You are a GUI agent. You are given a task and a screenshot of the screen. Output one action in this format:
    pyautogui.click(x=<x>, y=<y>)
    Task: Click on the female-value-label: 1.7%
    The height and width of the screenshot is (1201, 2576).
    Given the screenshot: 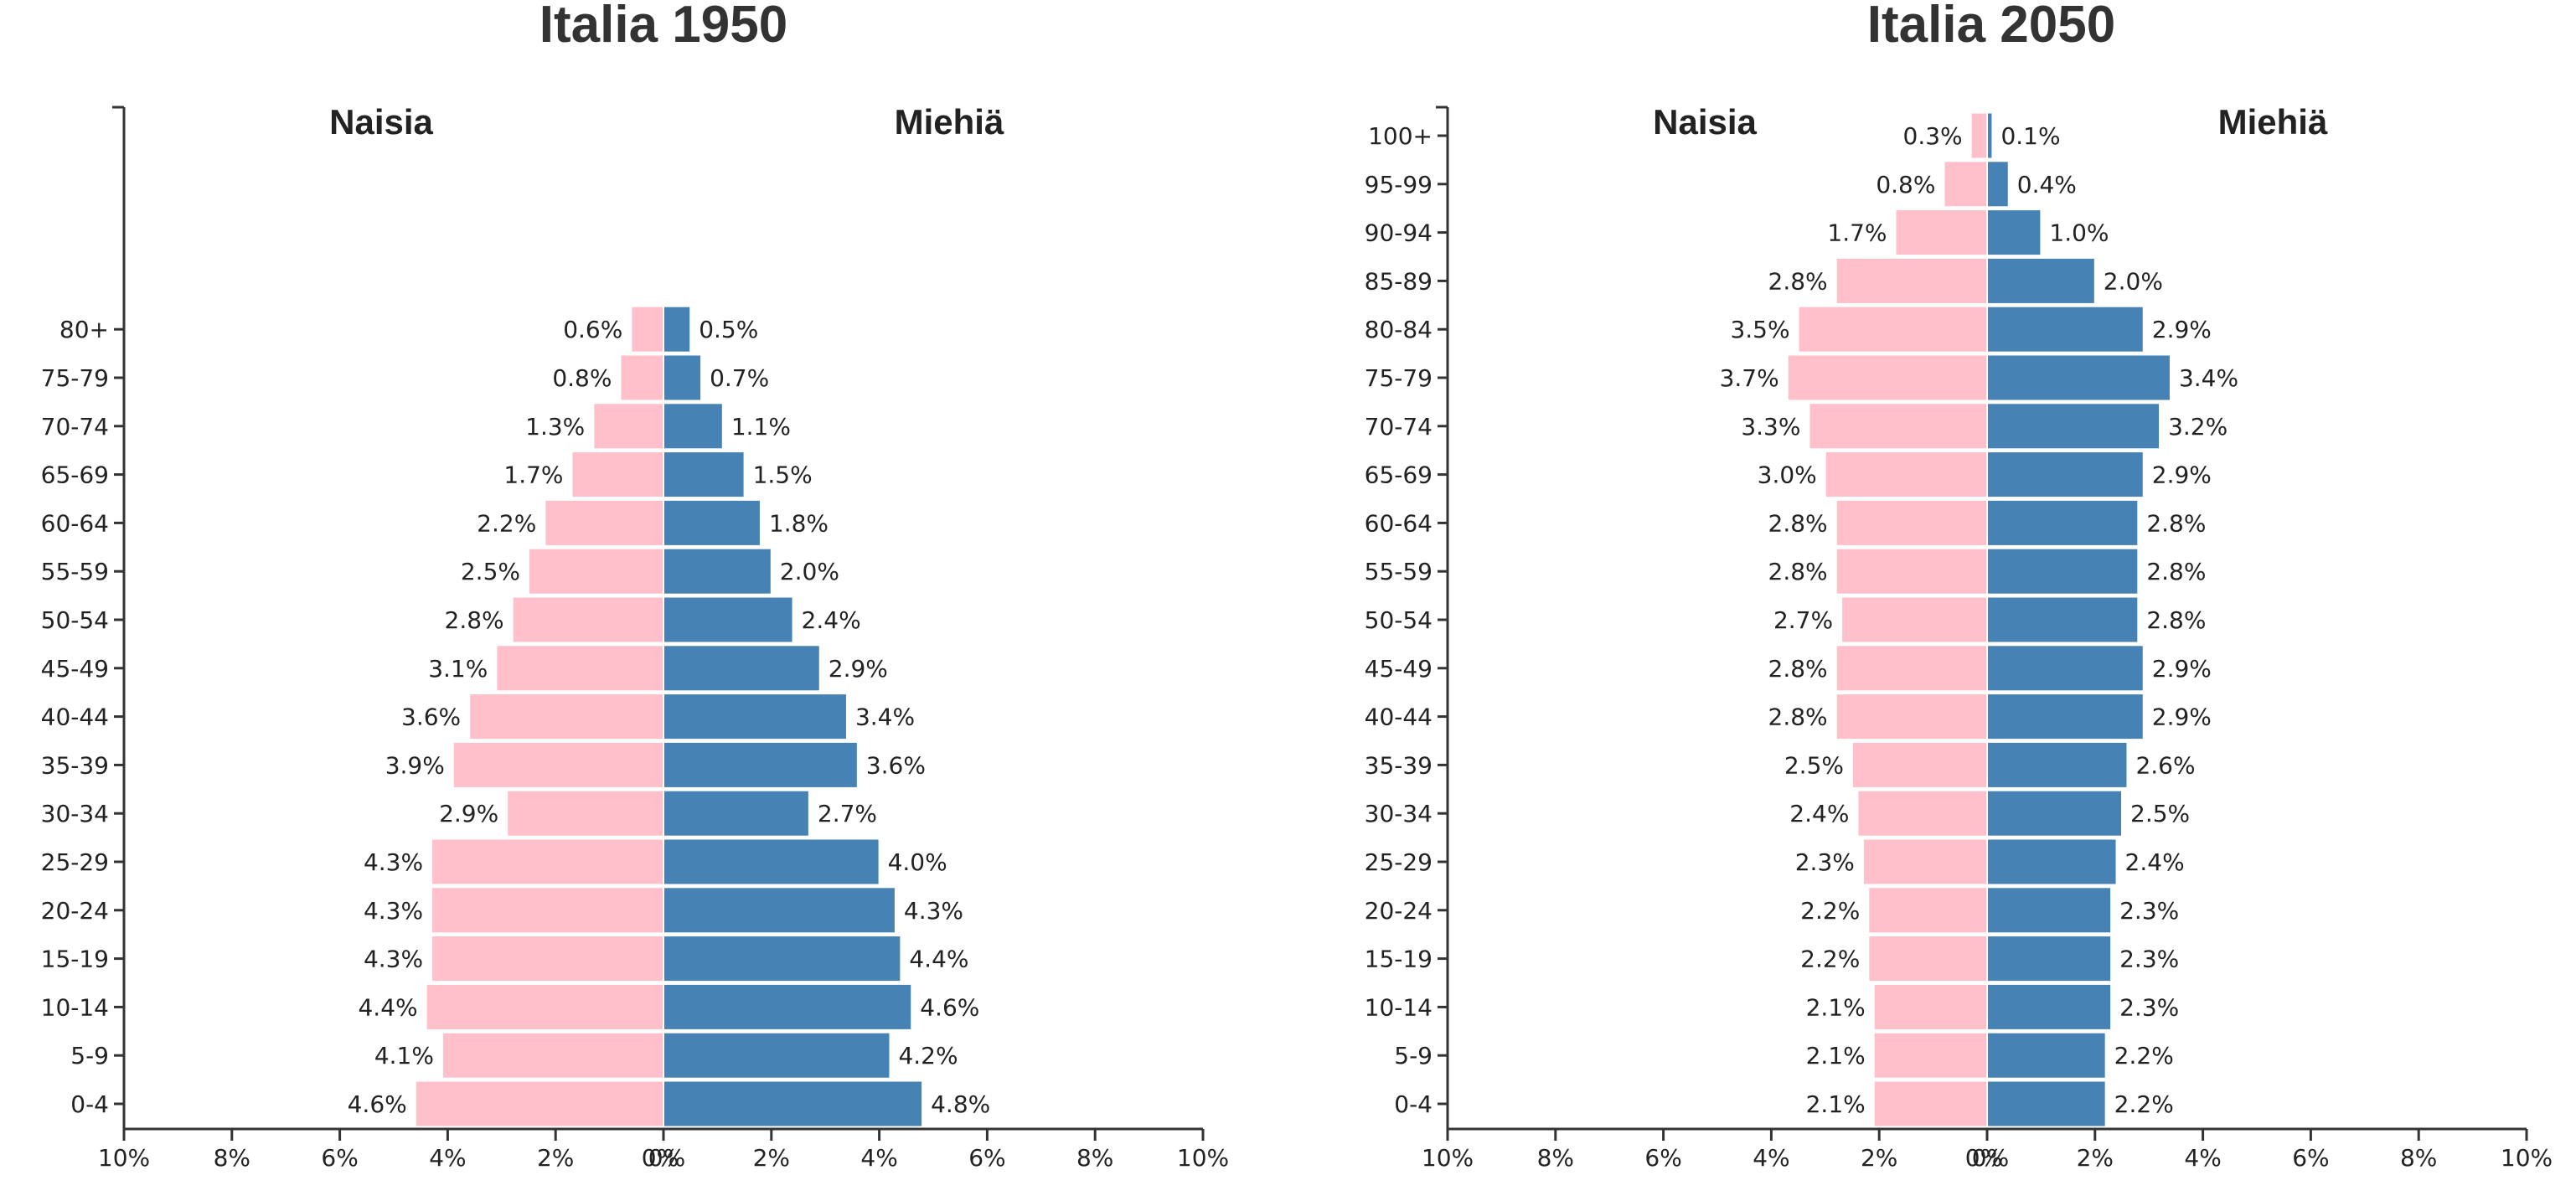 What is the action you would take?
    pyautogui.click(x=1857, y=233)
    